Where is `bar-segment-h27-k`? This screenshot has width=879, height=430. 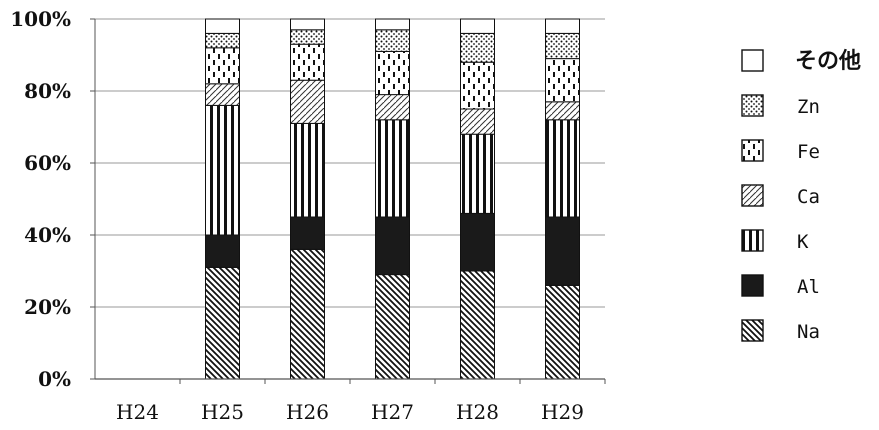 bar-segment-h27-k is located at coordinates (392, 168).